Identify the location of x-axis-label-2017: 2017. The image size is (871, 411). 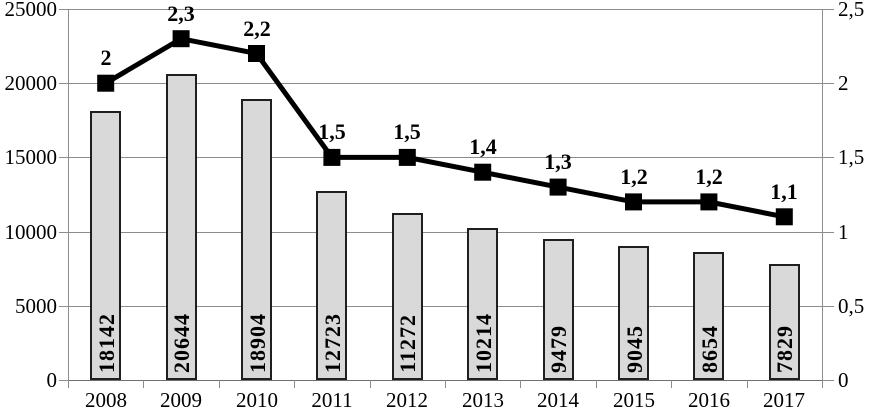
(784, 399).